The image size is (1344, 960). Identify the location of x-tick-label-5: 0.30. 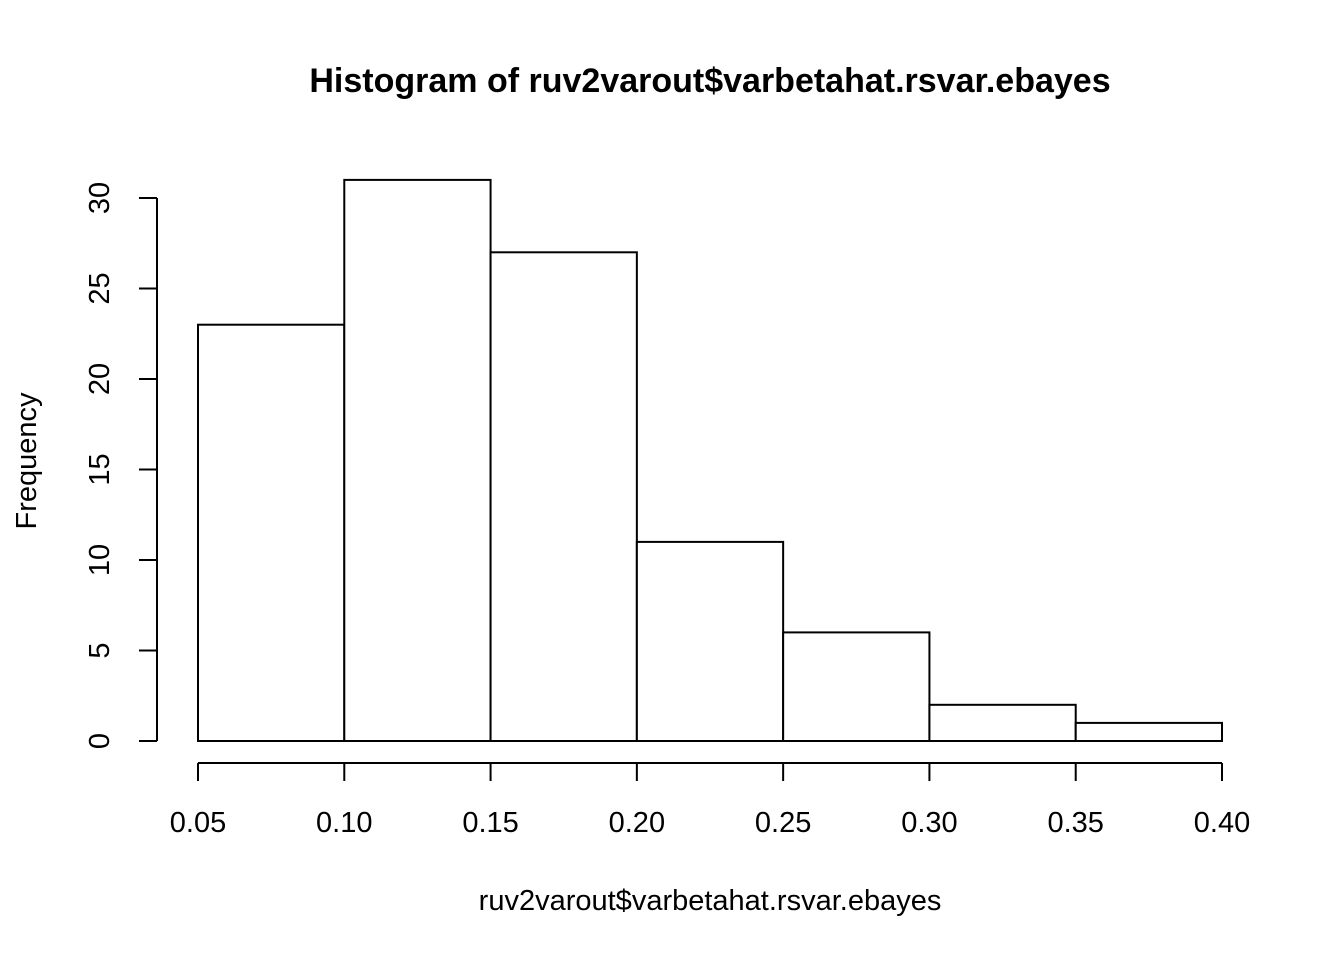
(929, 823).